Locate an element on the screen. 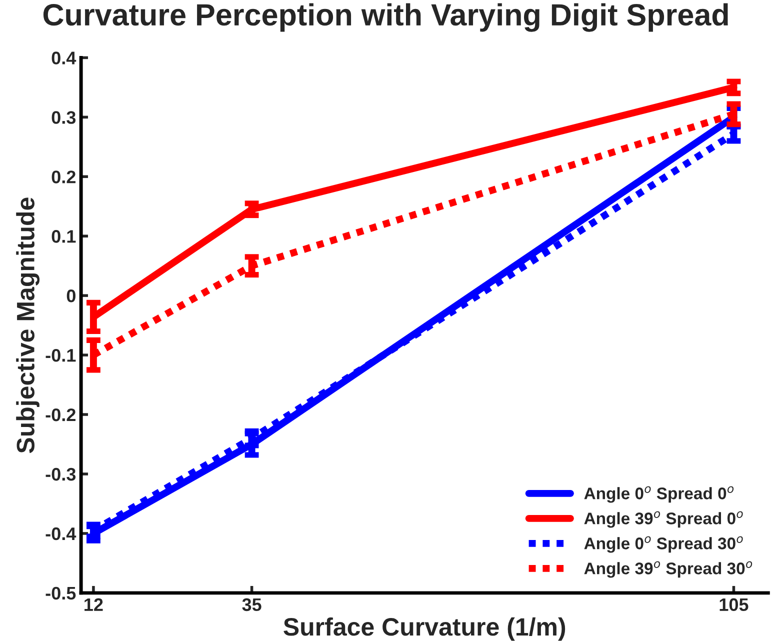  legend-label: Angle 39$^{o}$ Spread 30$^{o}$ is located at coordinates (668, 569).